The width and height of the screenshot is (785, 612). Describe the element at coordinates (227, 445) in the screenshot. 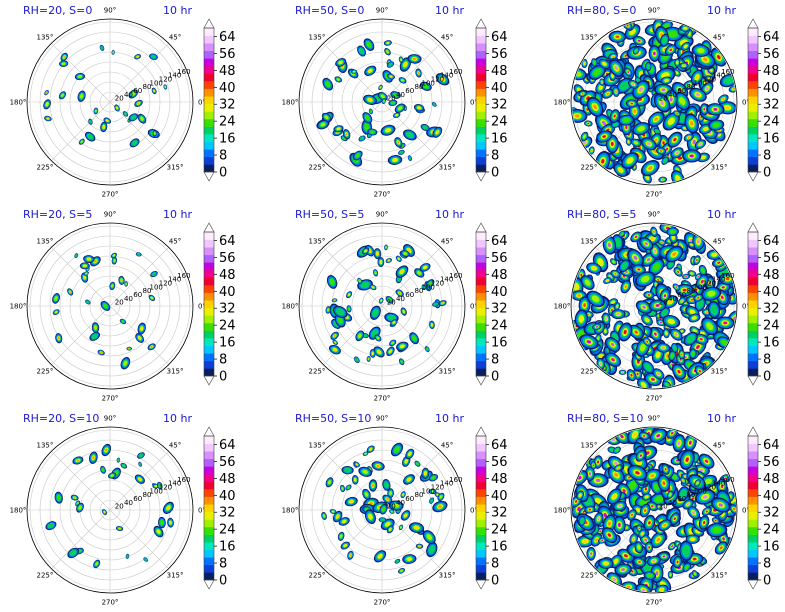

I see `colorbar-tick-label: 64` at that location.